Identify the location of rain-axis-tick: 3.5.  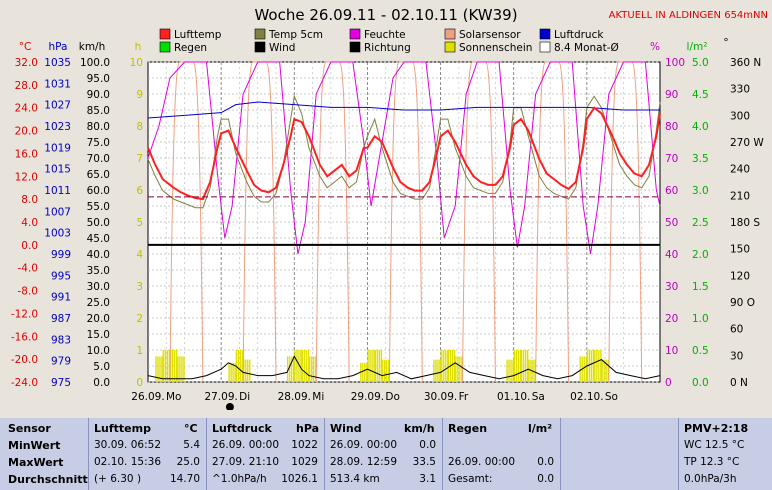
(700, 159).